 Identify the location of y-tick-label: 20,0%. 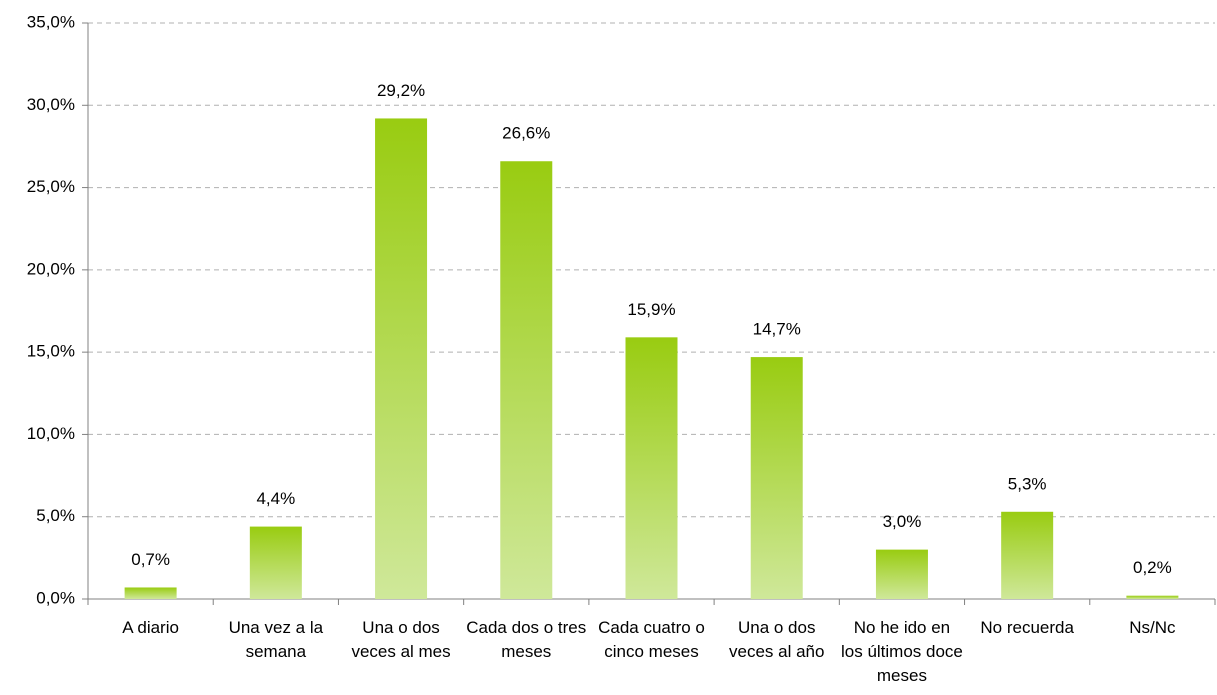
(51, 268).